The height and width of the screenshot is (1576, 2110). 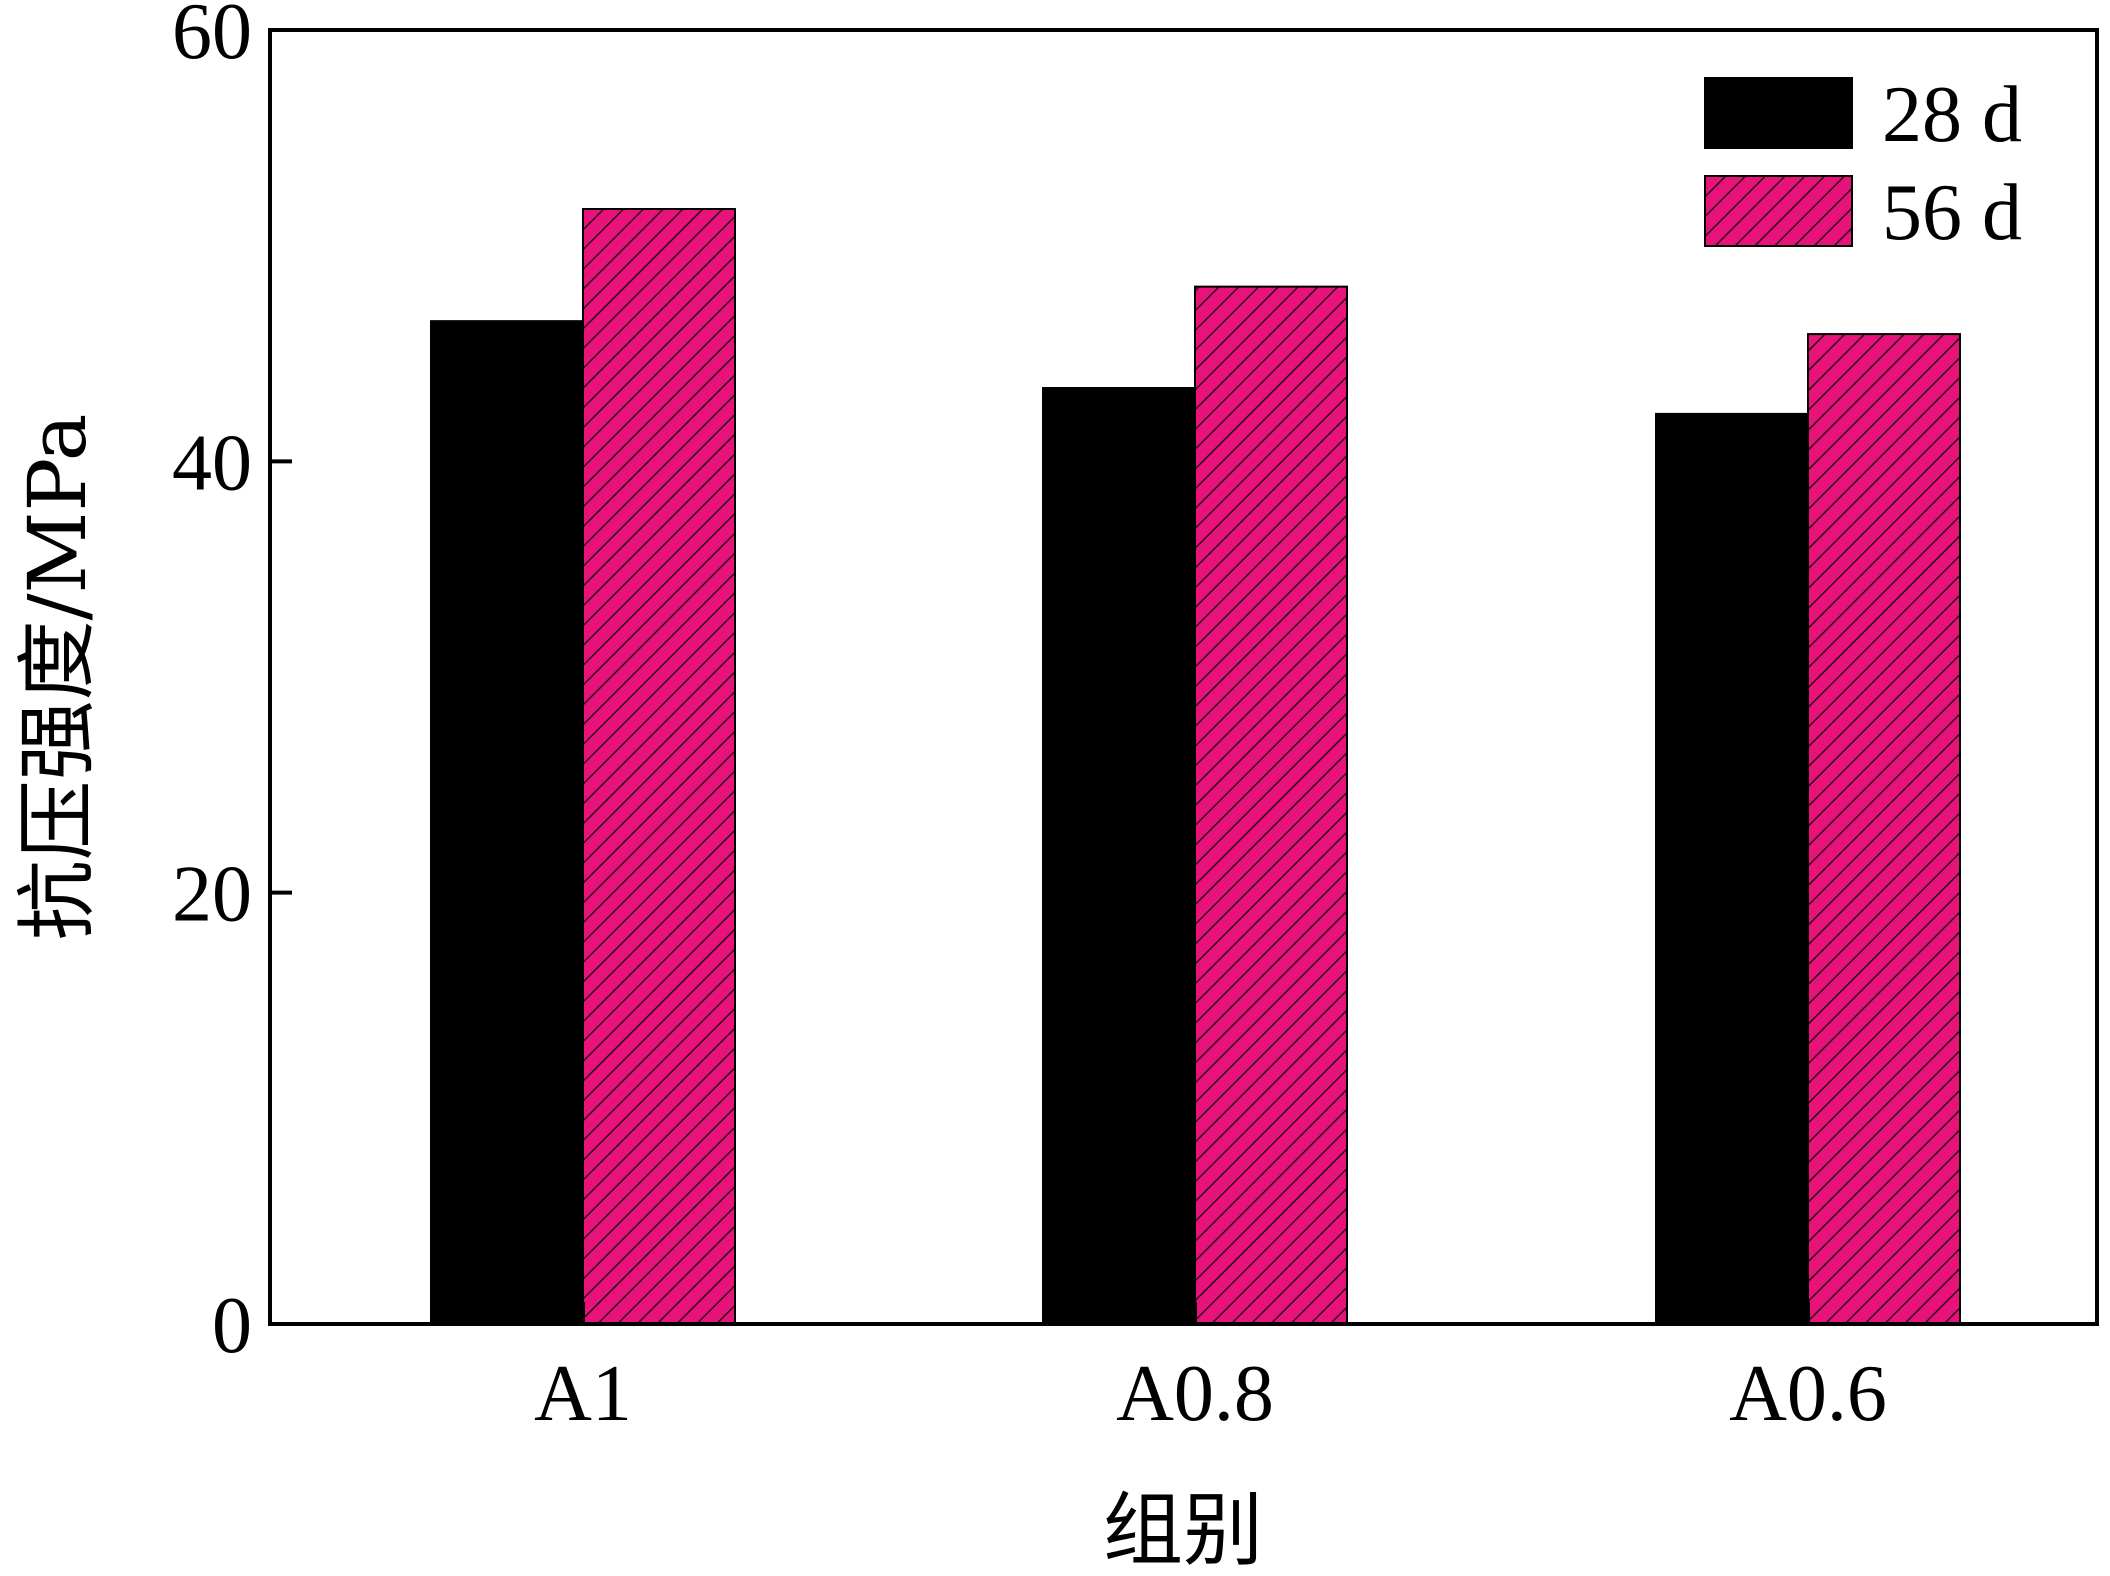 I want to click on y-tick-label: 0, so click(x=232, y=1326).